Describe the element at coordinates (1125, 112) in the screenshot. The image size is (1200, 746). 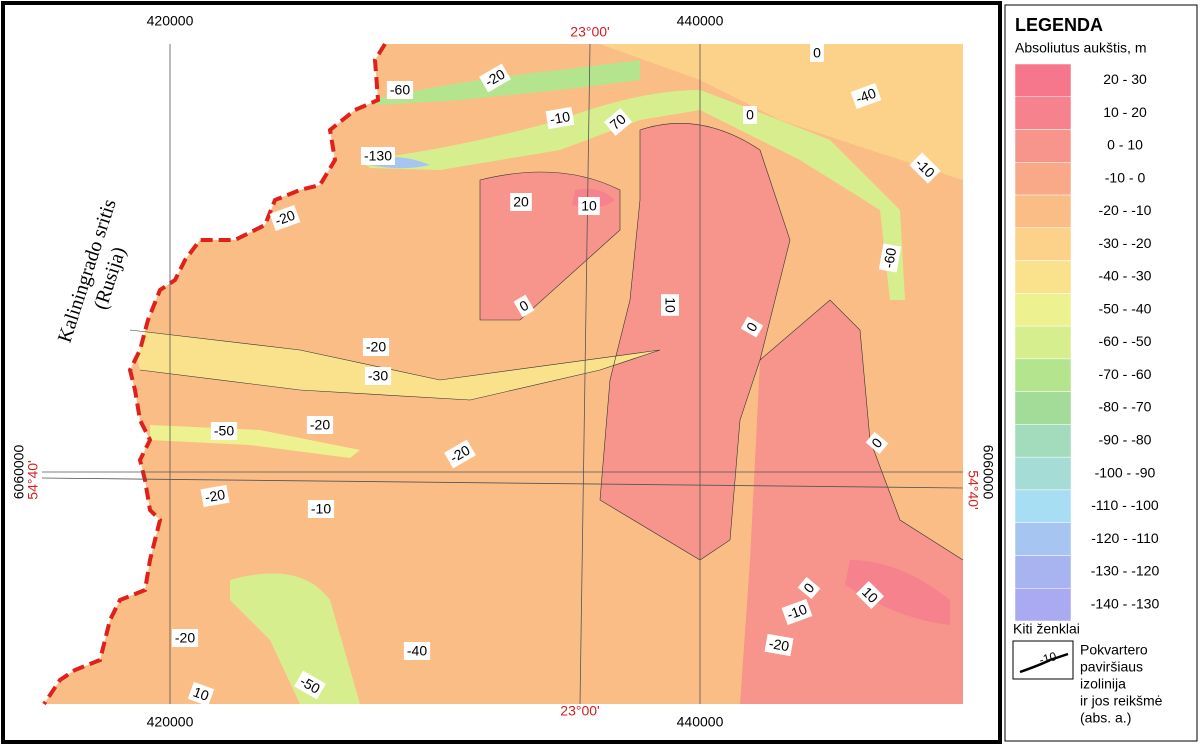
I see `legend-label: 10 - 20` at that location.